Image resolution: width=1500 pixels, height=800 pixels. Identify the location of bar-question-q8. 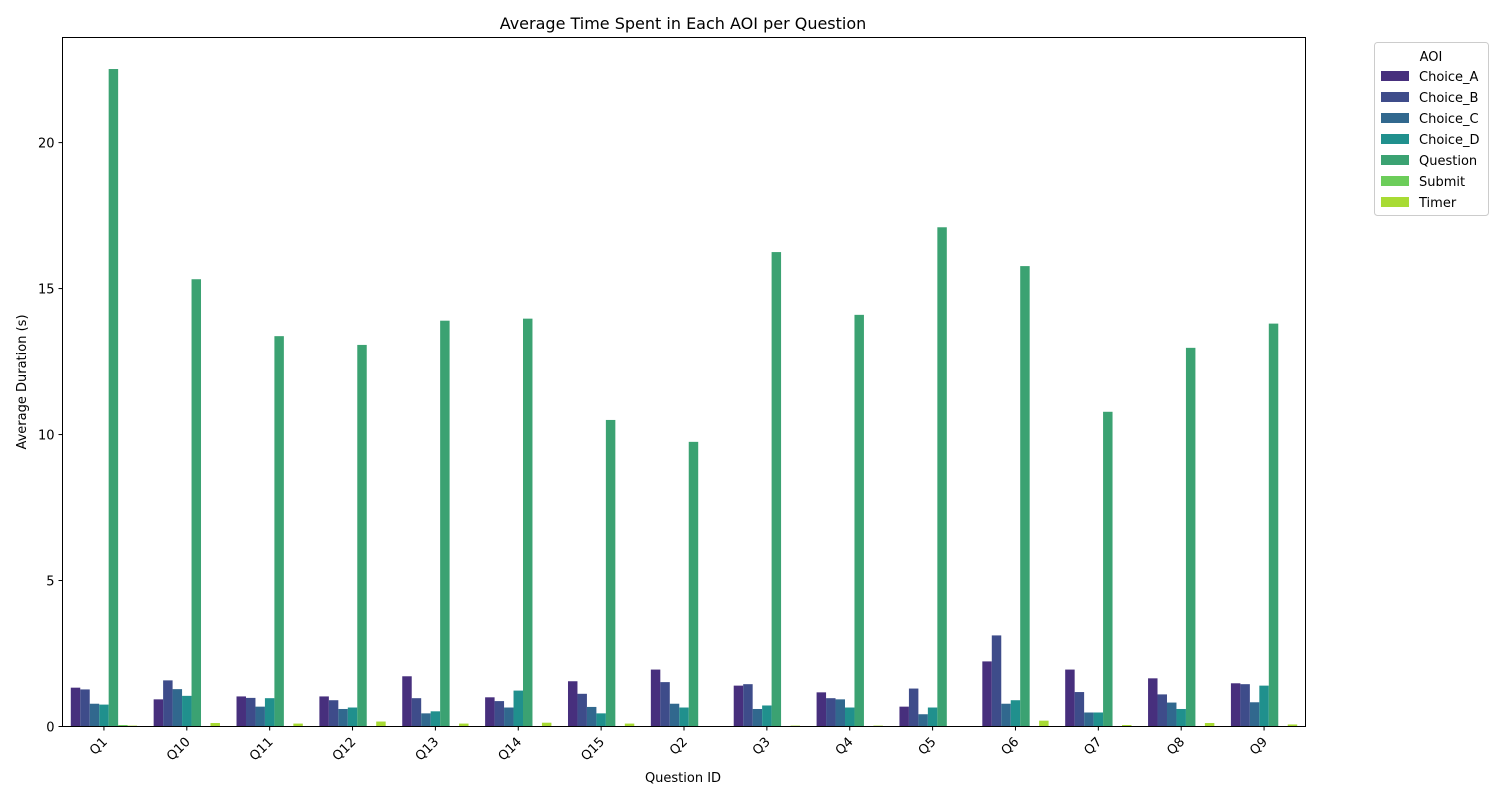
(1190, 537).